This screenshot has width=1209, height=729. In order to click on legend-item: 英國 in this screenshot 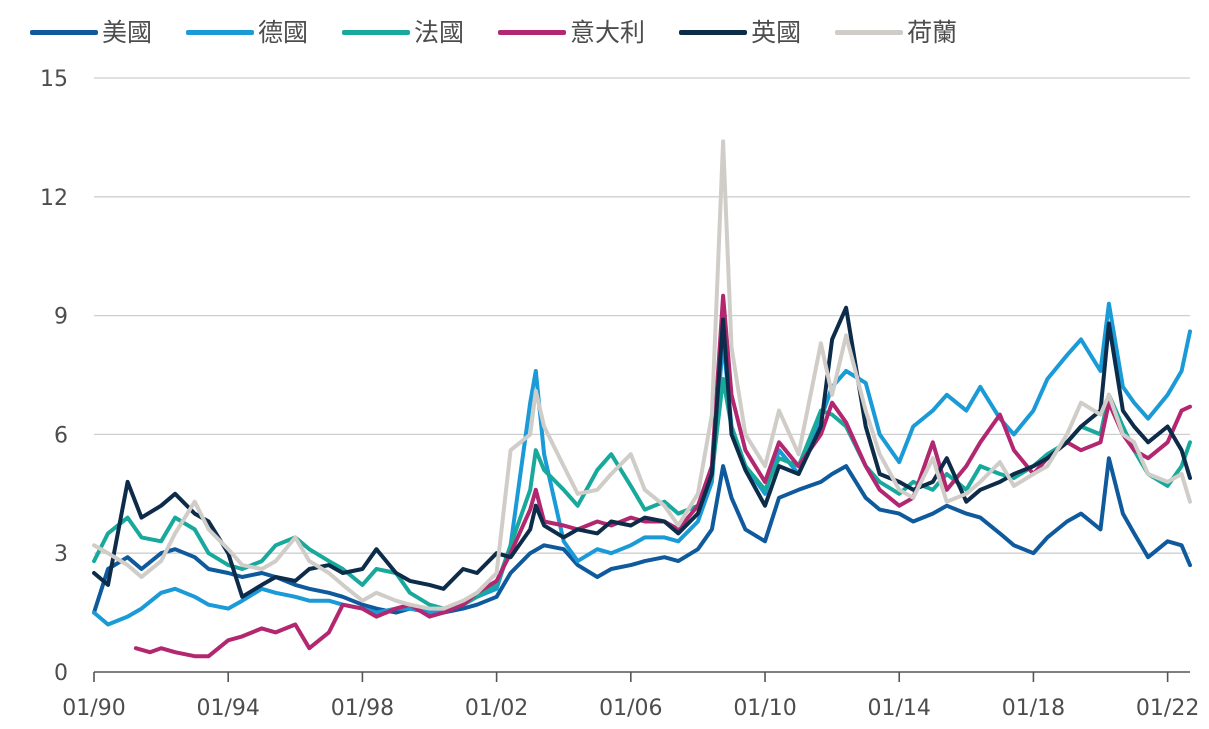, I will do `click(740, 32)`.